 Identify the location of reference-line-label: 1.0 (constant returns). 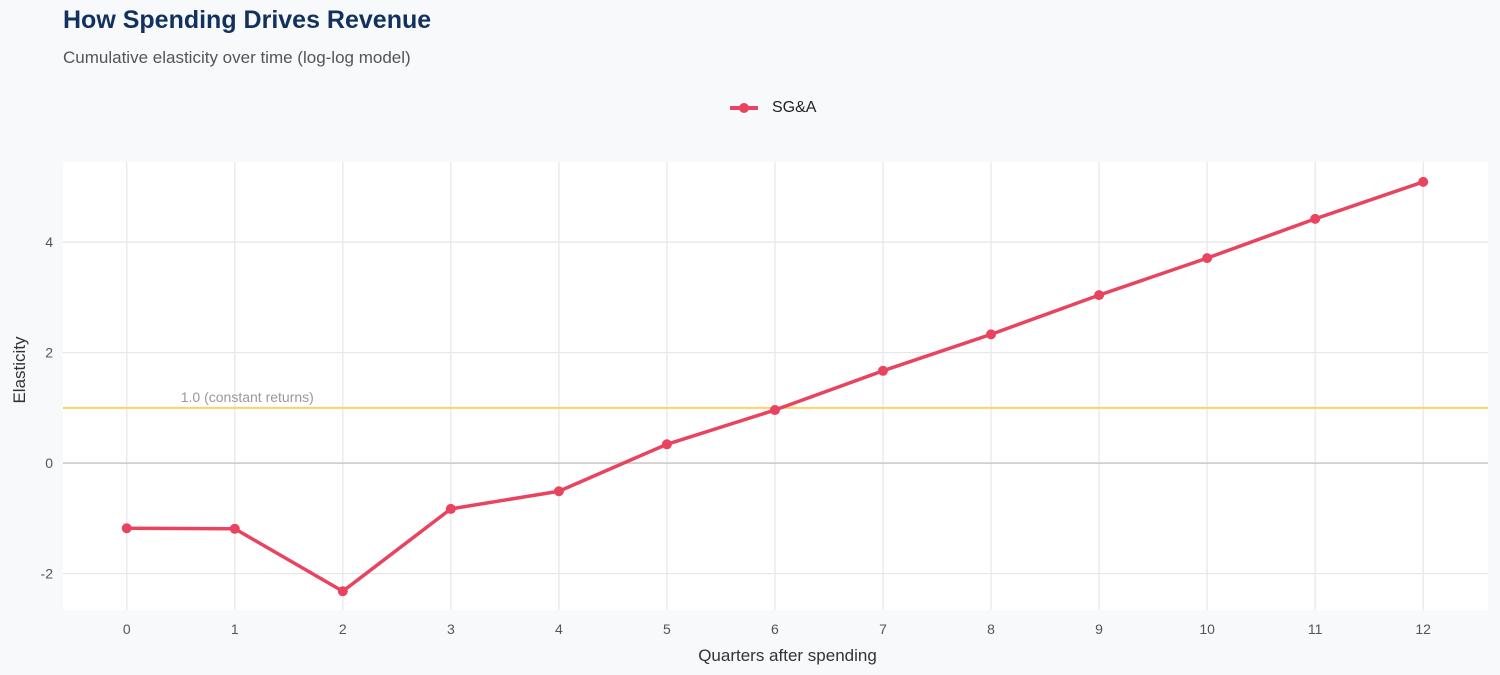
(247, 397).